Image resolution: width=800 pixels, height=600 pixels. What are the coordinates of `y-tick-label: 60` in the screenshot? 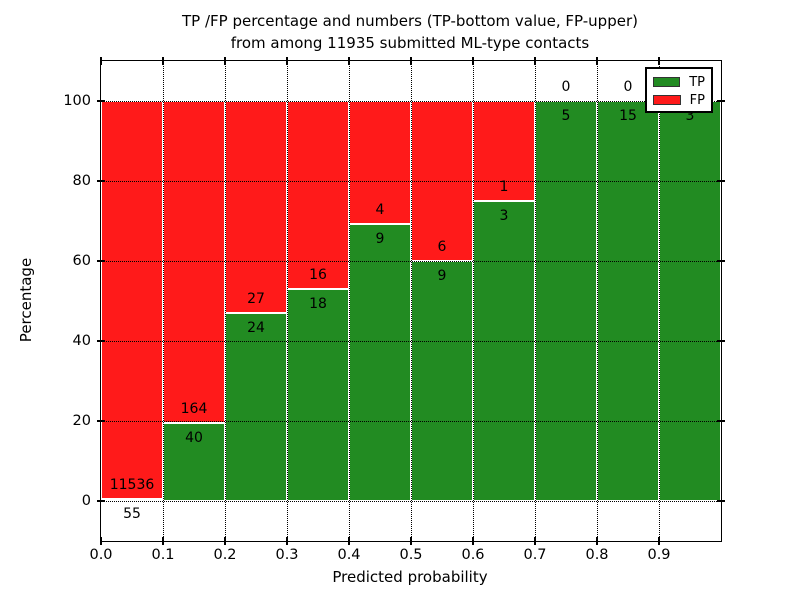 It's located at (81, 261).